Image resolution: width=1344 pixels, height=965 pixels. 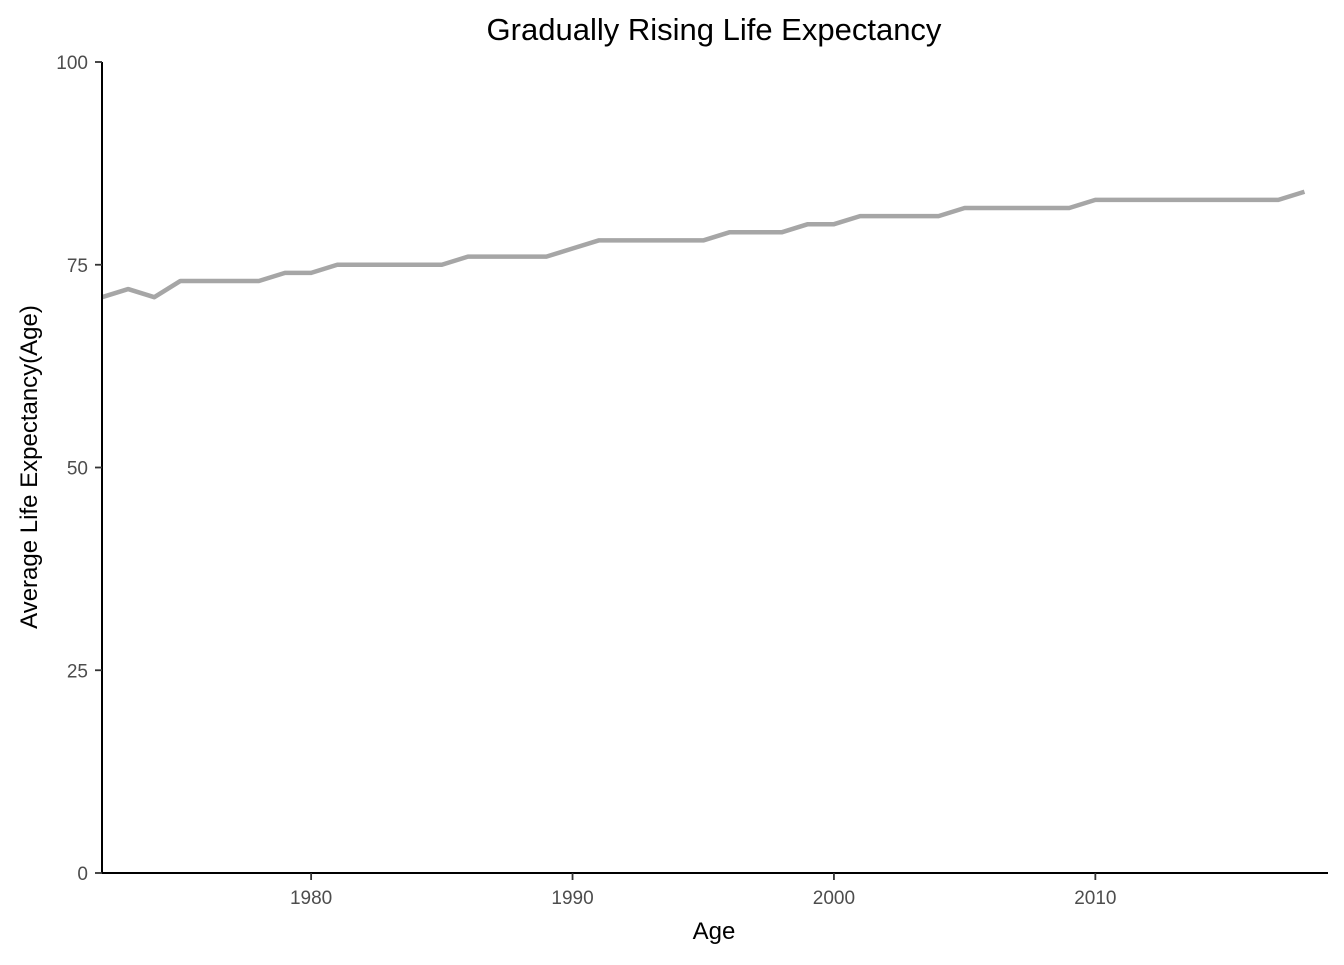 I want to click on series-line, so click(x=703, y=244).